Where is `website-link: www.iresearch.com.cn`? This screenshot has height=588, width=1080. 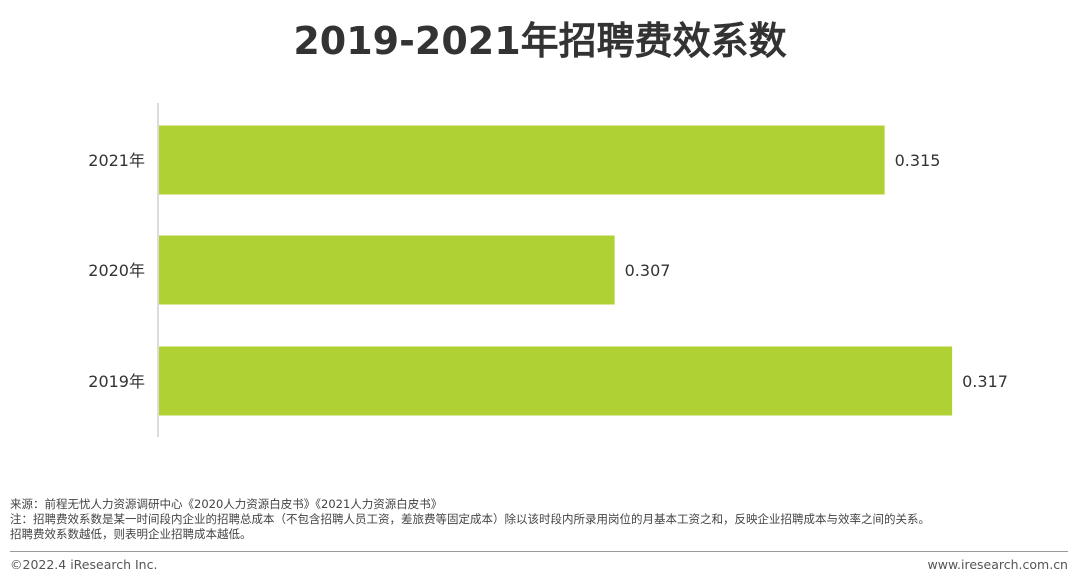
website-link: www.iresearch.com.cn is located at coordinates (998, 564).